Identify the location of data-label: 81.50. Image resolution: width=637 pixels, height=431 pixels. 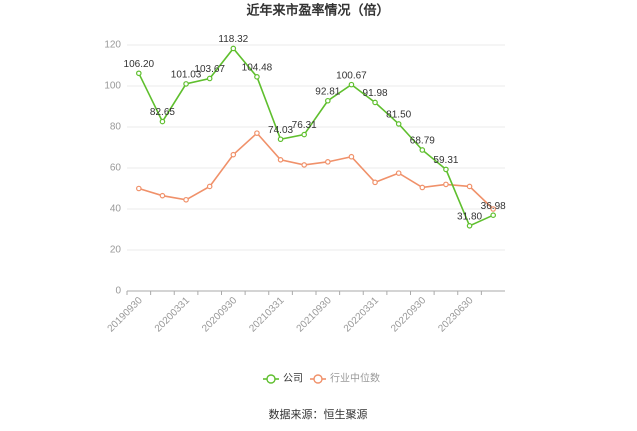
(398, 115).